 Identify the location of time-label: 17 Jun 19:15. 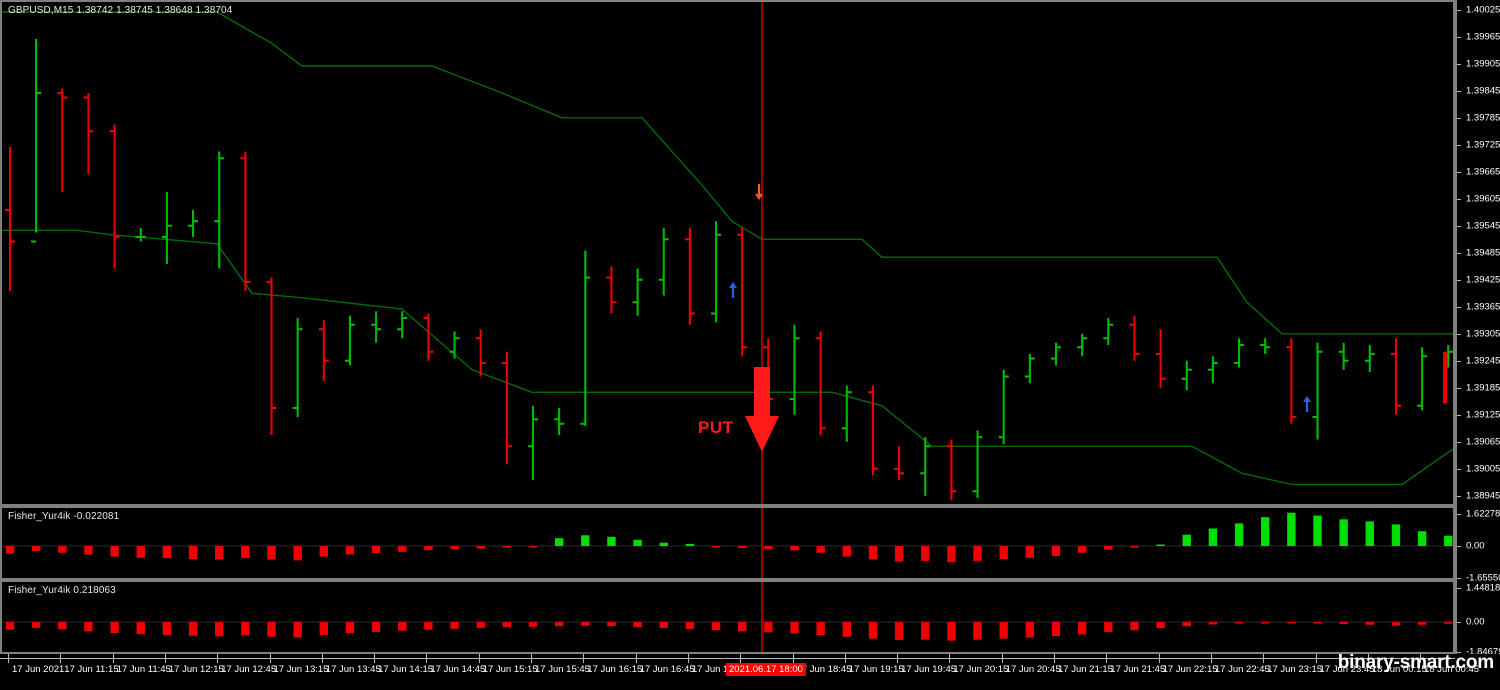
(876, 669).